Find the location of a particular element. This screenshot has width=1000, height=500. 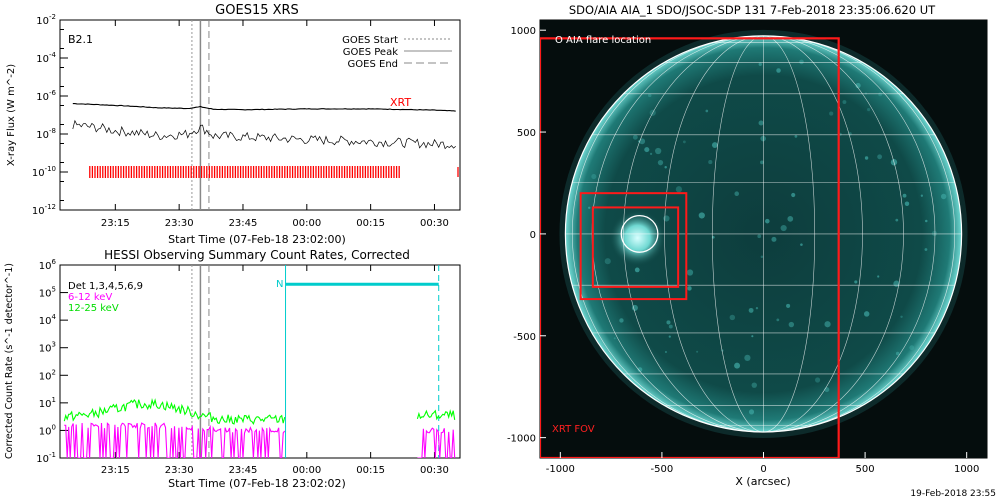

hessi-y-tick-label: 10⁶ is located at coordinates (48, 265).